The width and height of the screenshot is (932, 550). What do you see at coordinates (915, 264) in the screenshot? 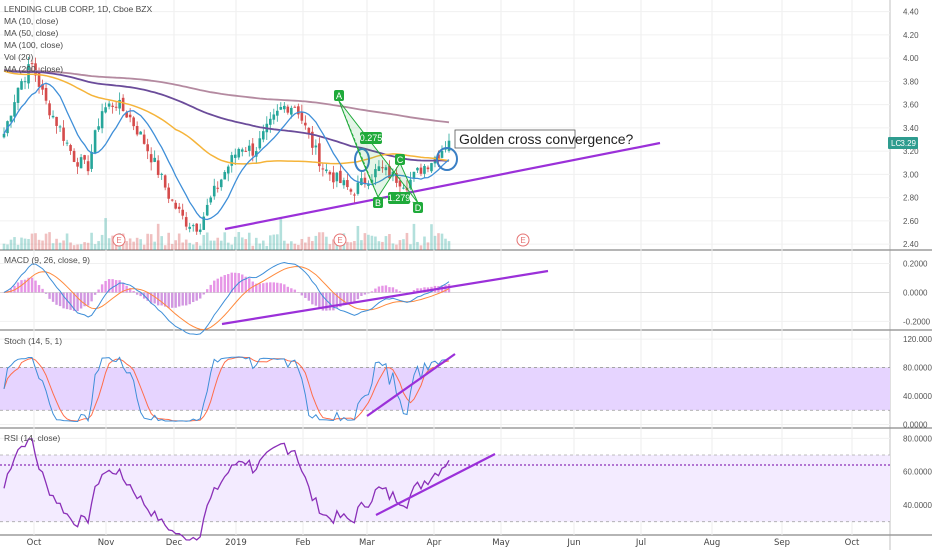
I see `ytick-macd-0: 0.2000` at bounding box center [915, 264].